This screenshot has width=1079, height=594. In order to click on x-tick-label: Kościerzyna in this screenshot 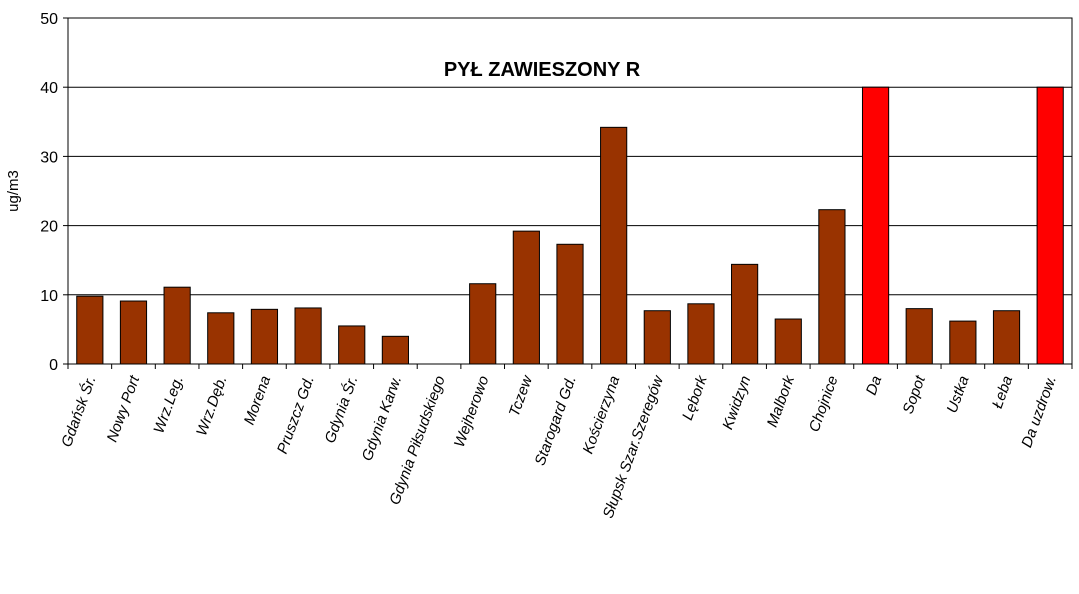, I will do `click(601, 415)`.